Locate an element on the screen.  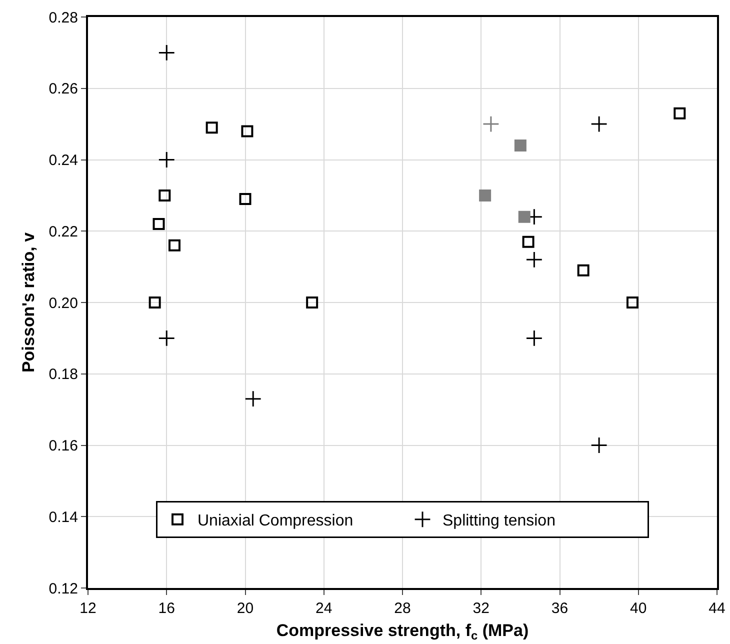
y-tick-label: 0.12 is located at coordinates (63, 589).